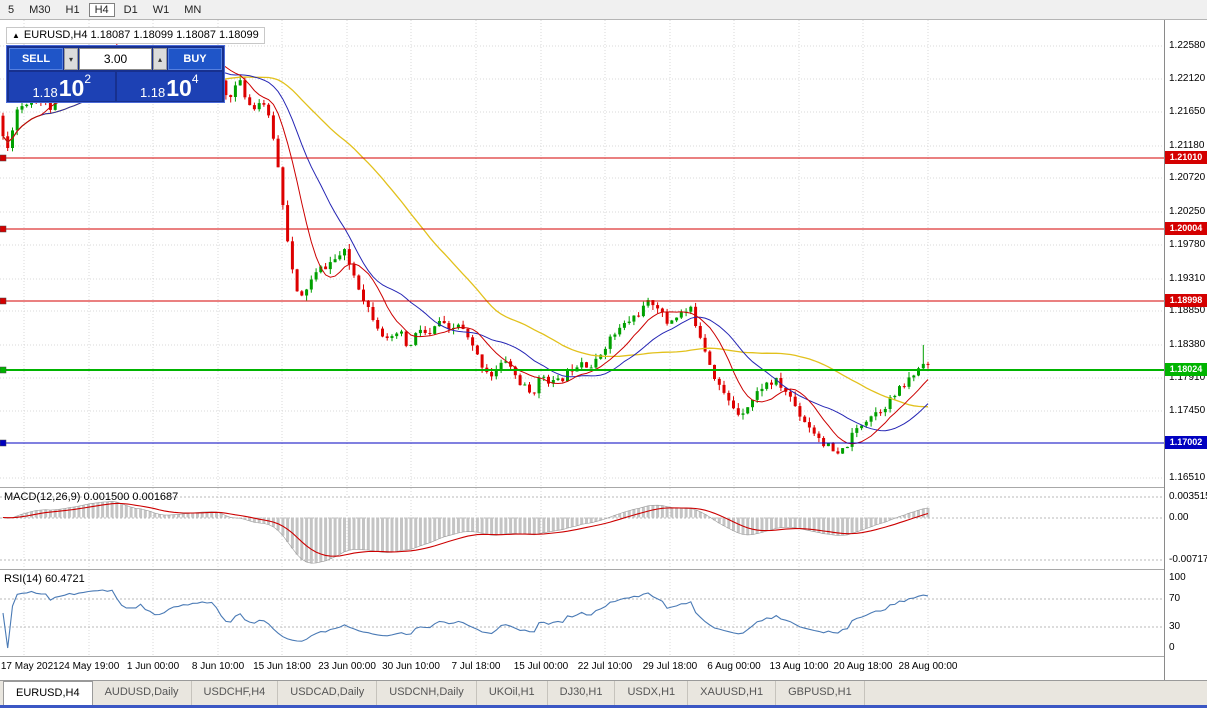 The image size is (1207, 708). What do you see at coordinates (603, 10) in the screenshot?
I see `timeframe-toolbar: 5 M30 H1 H4 D1 W1 MN` at bounding box center [603, 10].